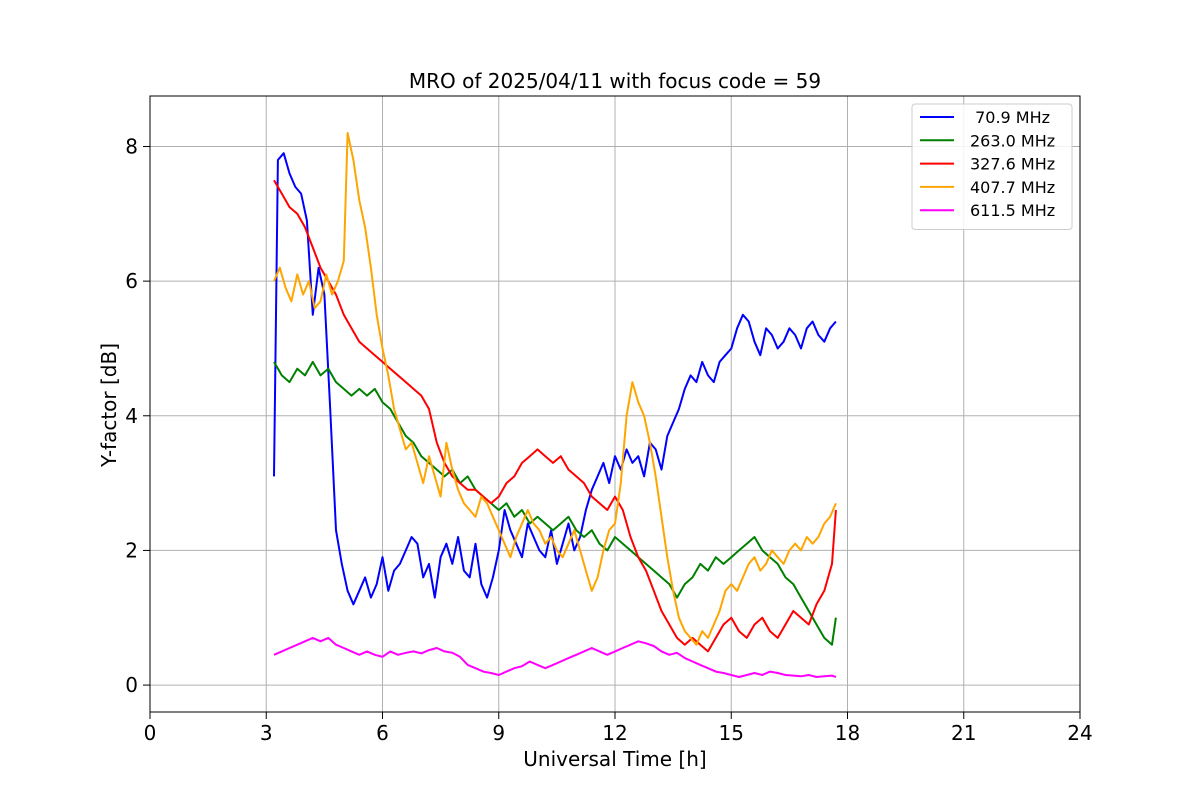  What do you see at coordinates (1079, 733) in the screenshot?
I see `x-tick-label: 24` at bounding box center [1079, 733].